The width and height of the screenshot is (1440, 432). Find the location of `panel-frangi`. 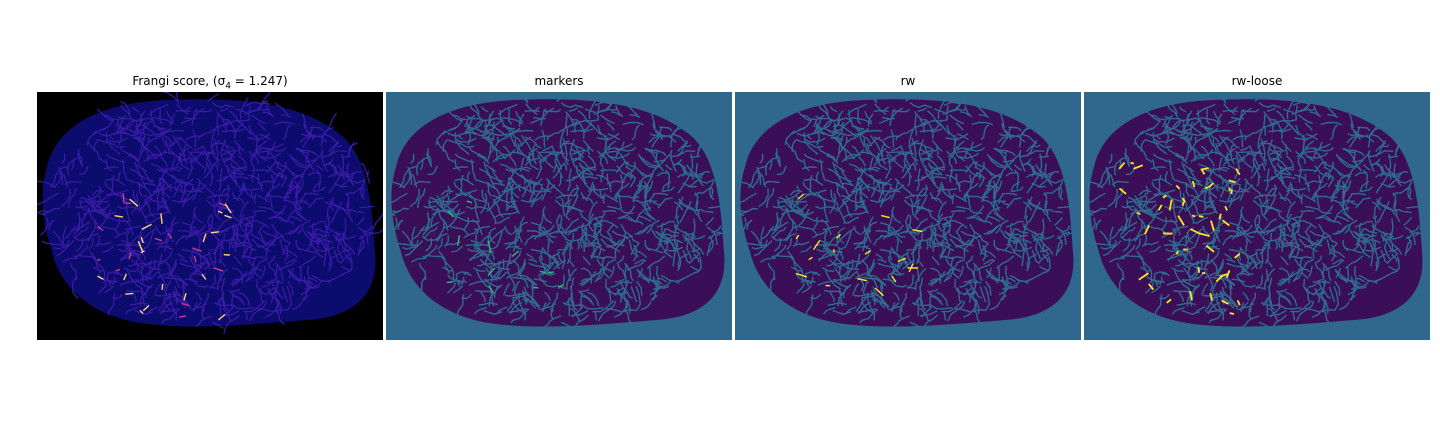

panel-frangi is located at coordinates (210, 216).